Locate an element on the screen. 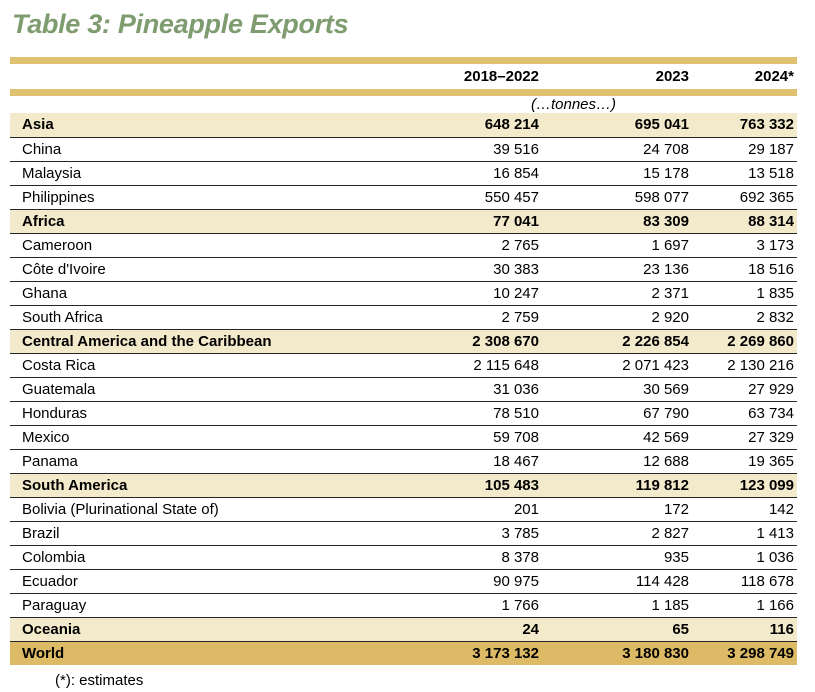  table-row: Mexico 59 708 42 569 27 329 is located at coordinates (403, 437).